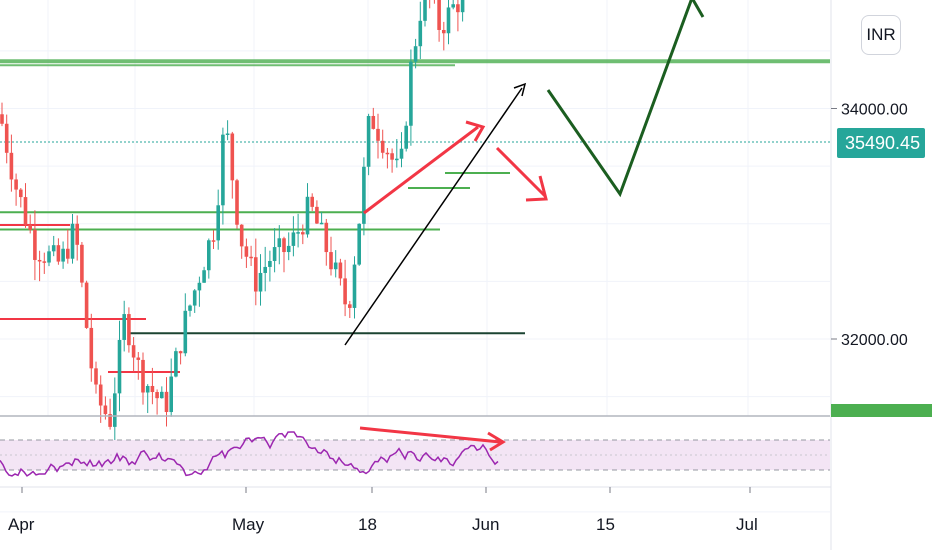 The height and width of the screenshot is (550, 932). Describe the element at coordinates (430, 435) in the screenshot. I see `rsi-divergence-line` at that location.